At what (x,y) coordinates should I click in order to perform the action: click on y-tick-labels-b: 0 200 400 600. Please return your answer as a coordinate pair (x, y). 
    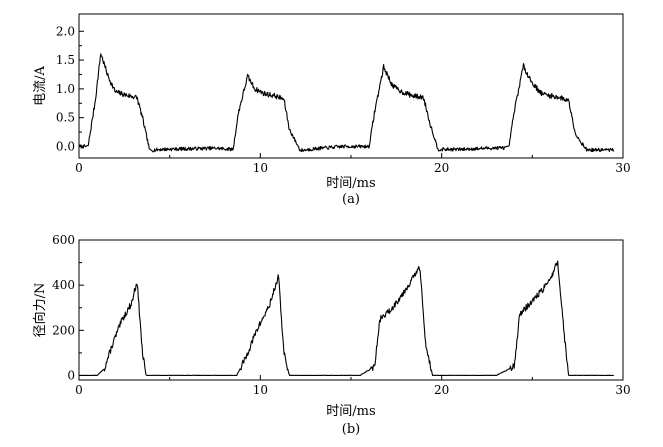
    Looking at the image, I should click on (63, 307).